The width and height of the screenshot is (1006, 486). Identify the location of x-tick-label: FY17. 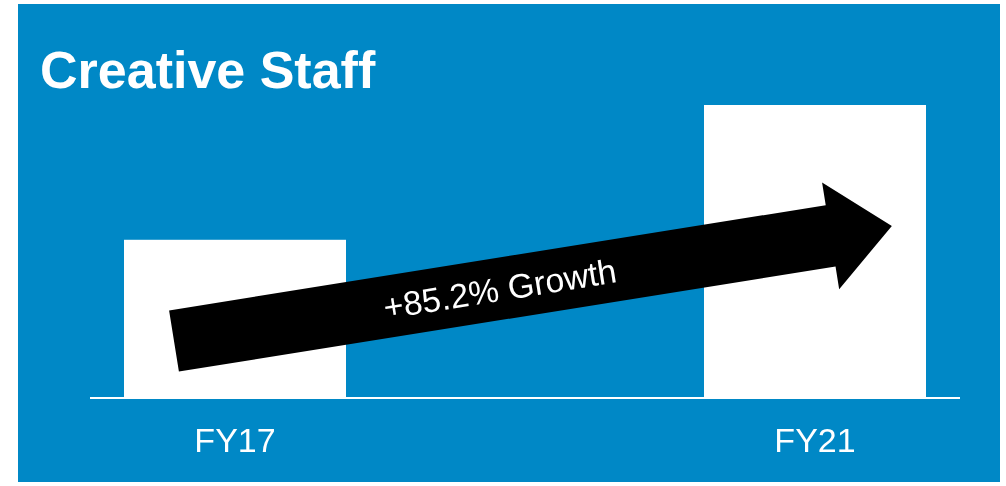
(235, 440).